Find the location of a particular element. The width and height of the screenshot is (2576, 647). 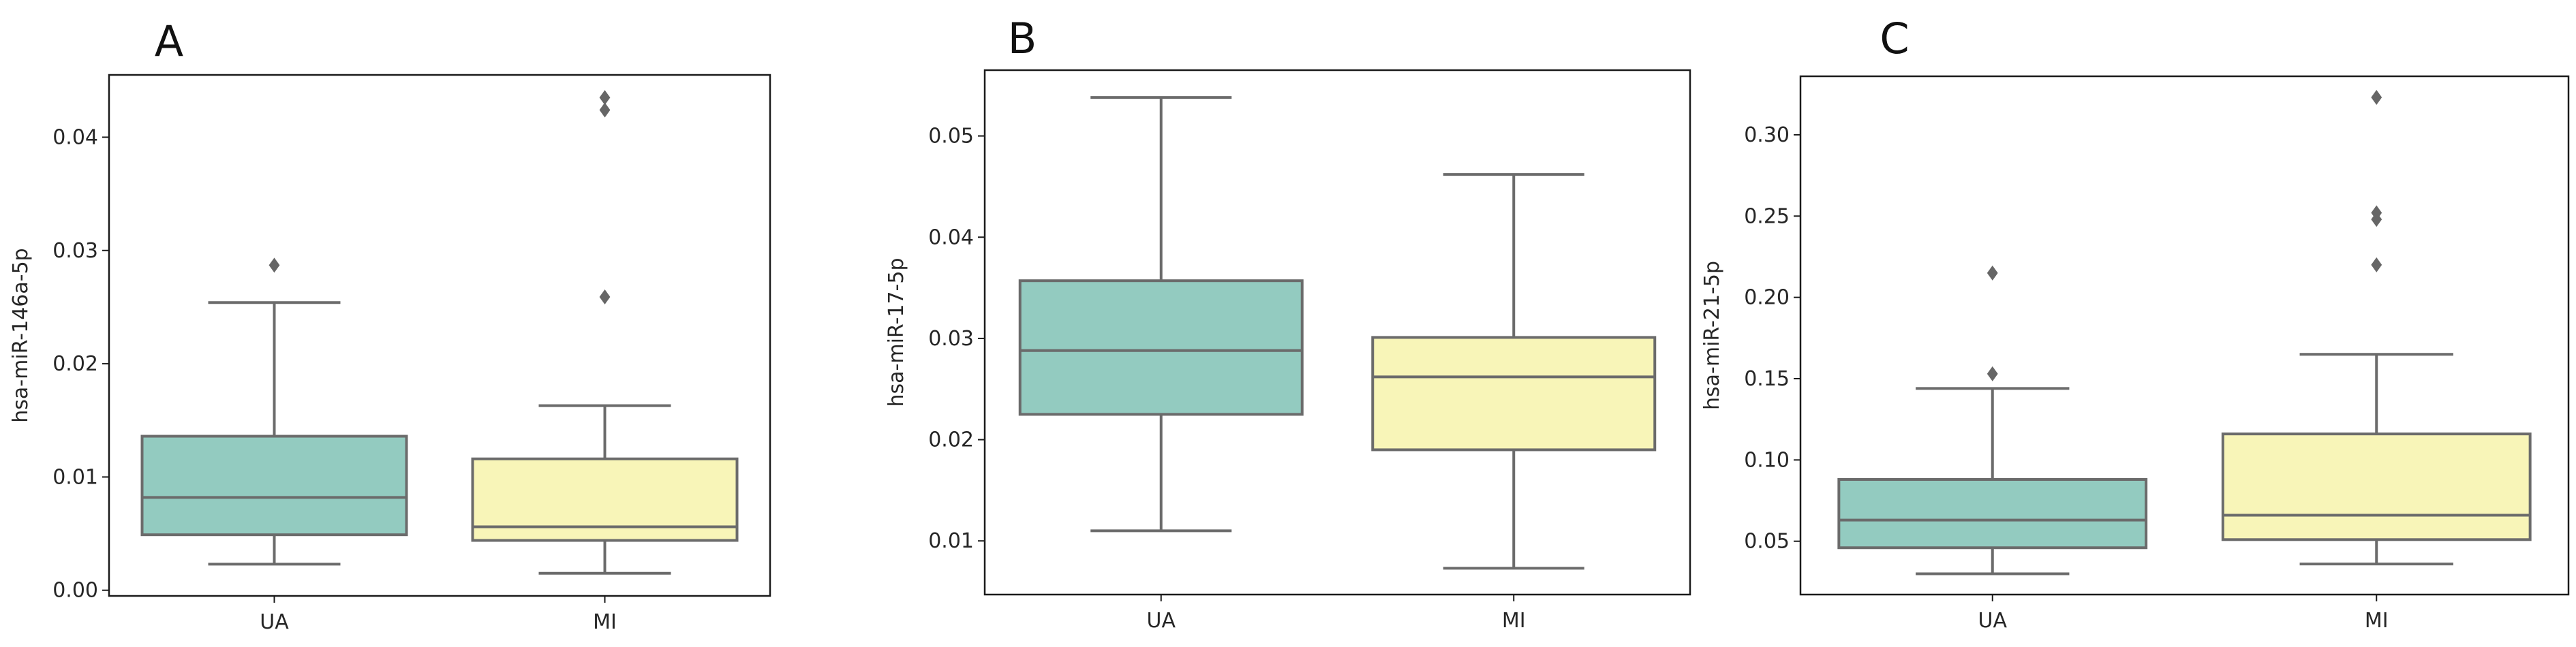

y-tick-label: 0.15 is located at coordinates (1767, 379).